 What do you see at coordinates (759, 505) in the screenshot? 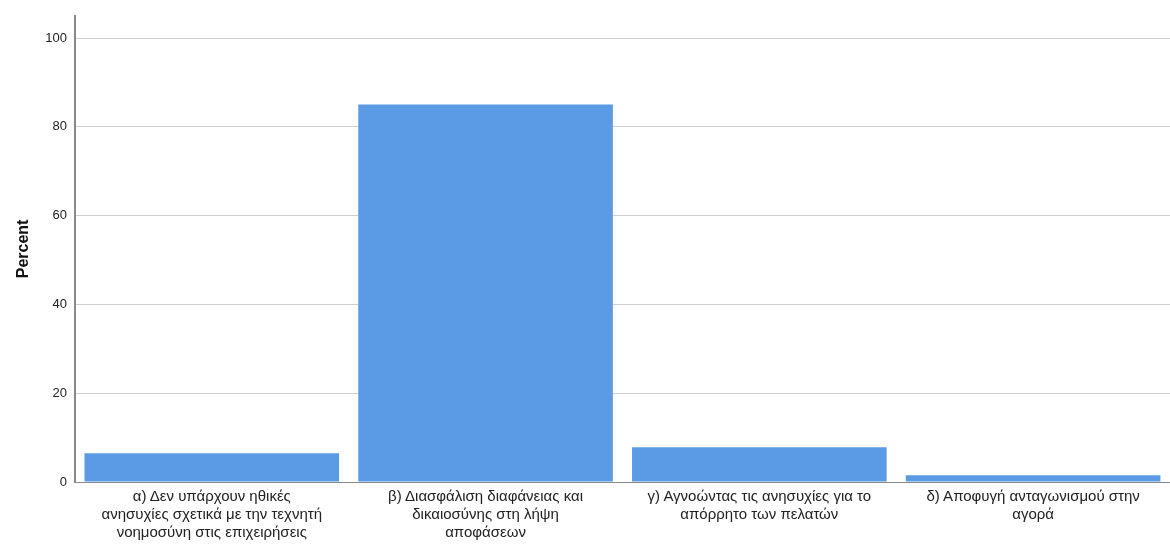
I see `x-tick-label: γ) Αγνοώντας τις ανησυχίες για το απόρρητο των πελατών` at bounding box center [759, 505].